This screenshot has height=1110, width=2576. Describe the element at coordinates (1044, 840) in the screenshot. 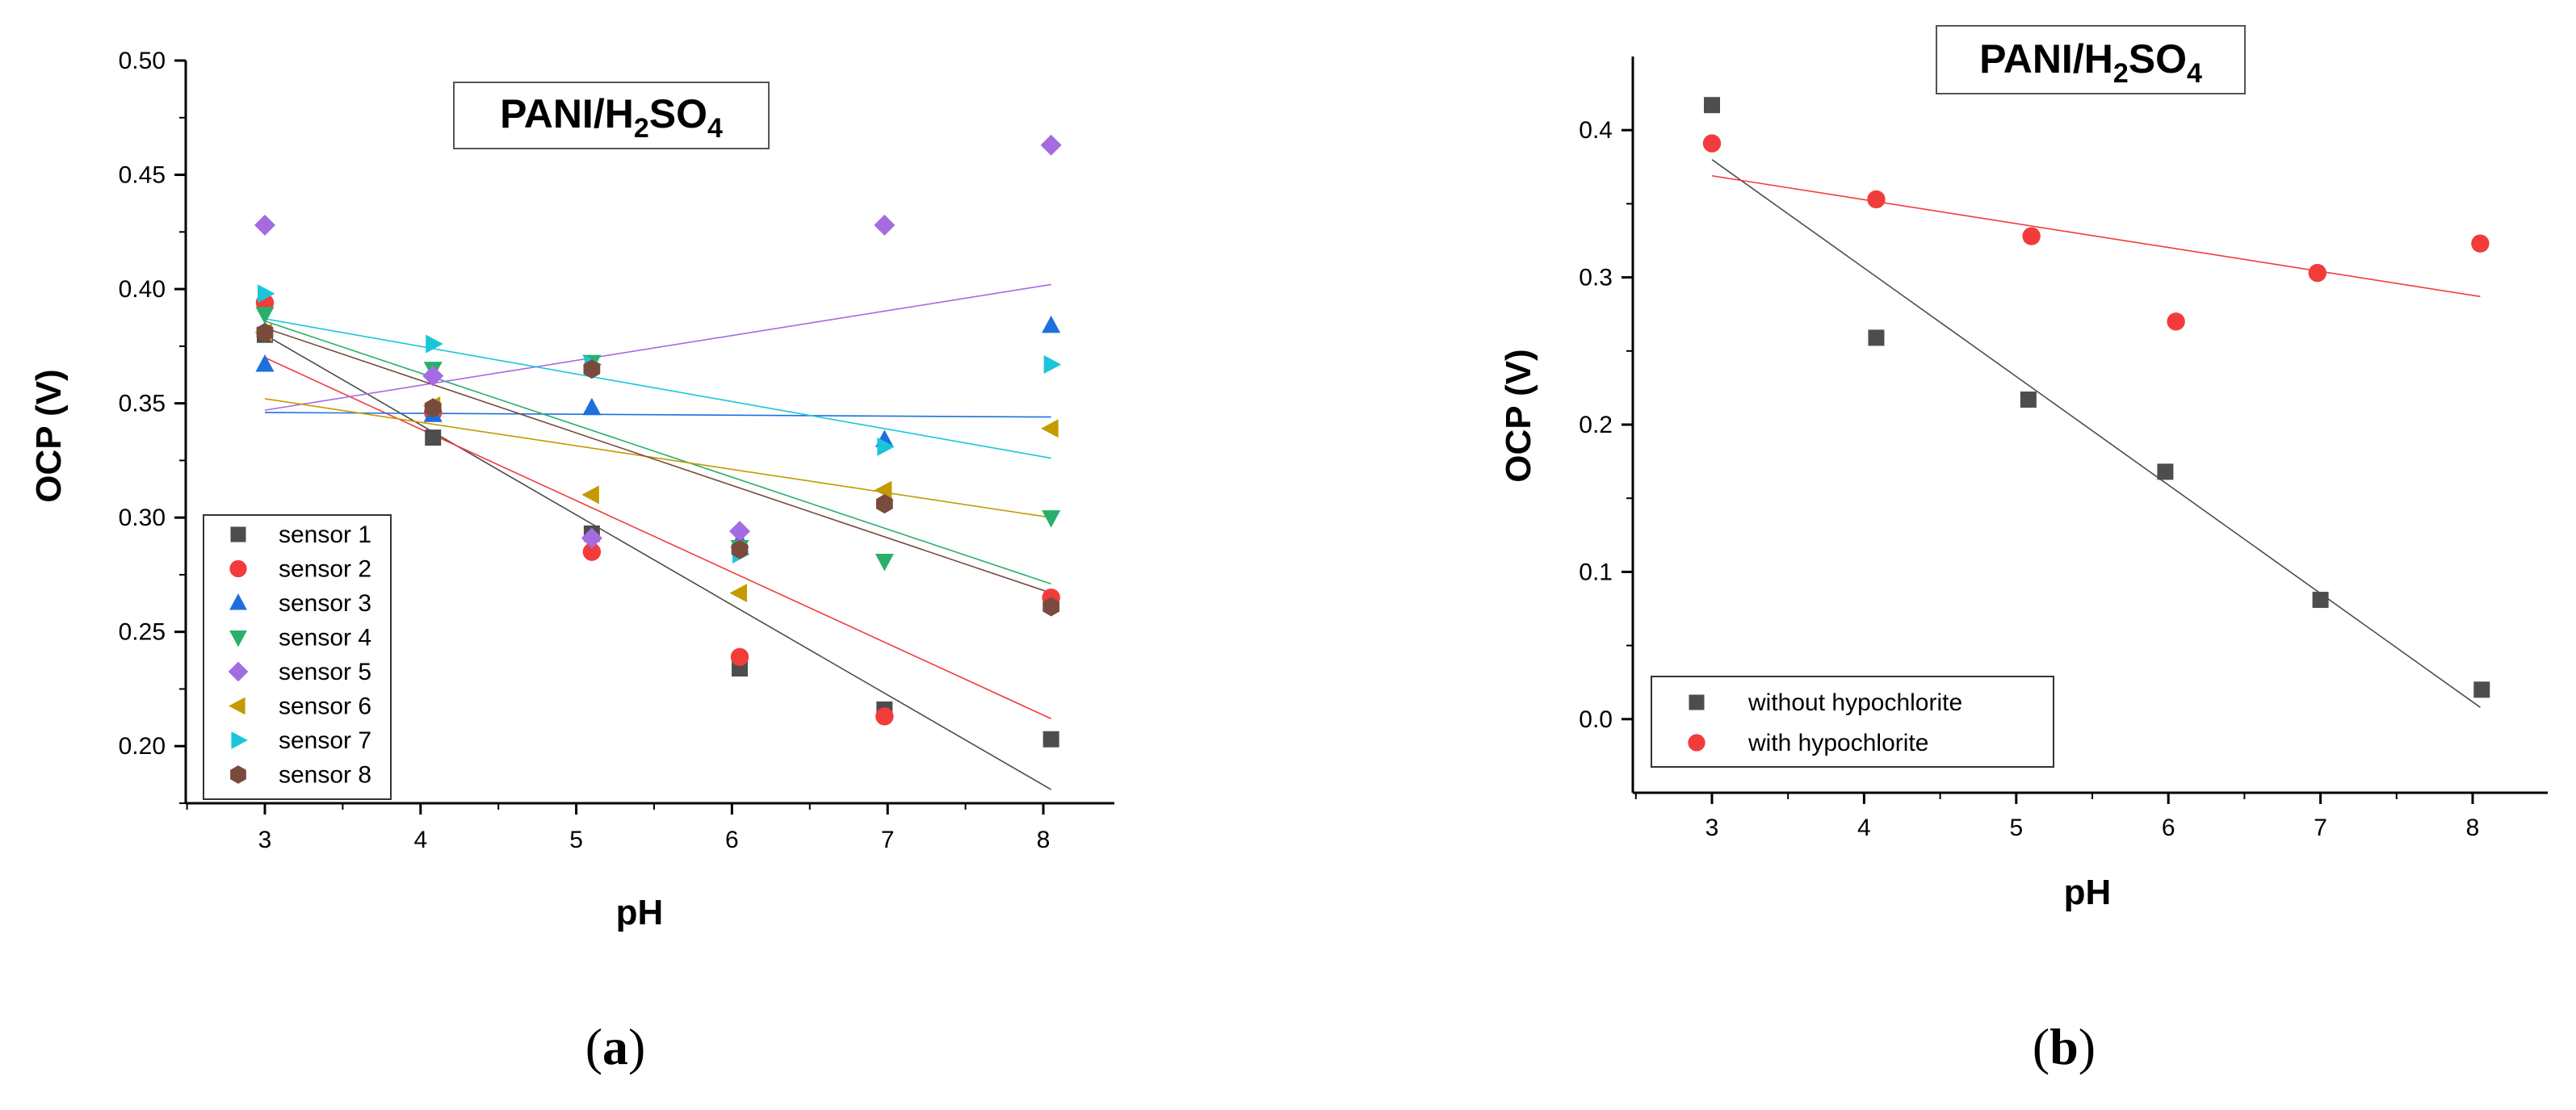

I see `panel-a-x-tick-label: 8` at that location.